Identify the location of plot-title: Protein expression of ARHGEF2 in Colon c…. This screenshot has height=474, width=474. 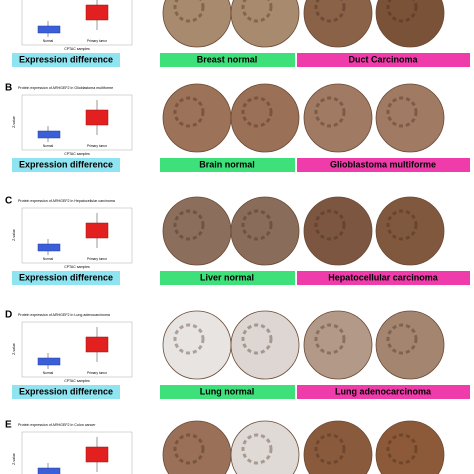
(57, 425).